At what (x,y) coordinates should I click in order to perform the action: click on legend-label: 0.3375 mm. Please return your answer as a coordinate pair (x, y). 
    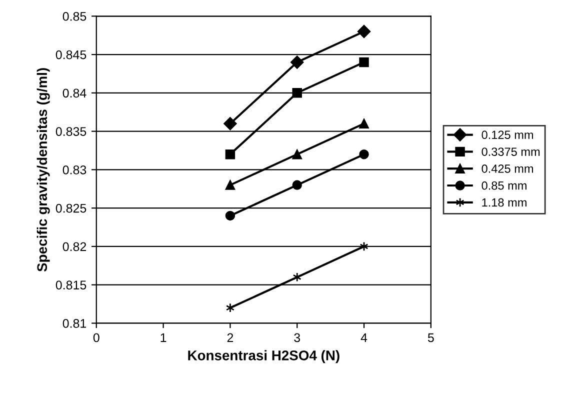
    Looking at the image, I should click on (511, 152).